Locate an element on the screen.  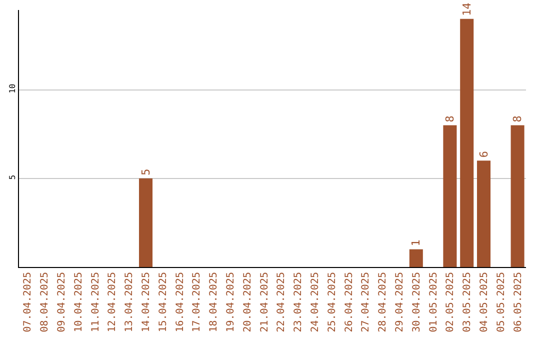
data-label: 6 is located at coordinates (483, 154).